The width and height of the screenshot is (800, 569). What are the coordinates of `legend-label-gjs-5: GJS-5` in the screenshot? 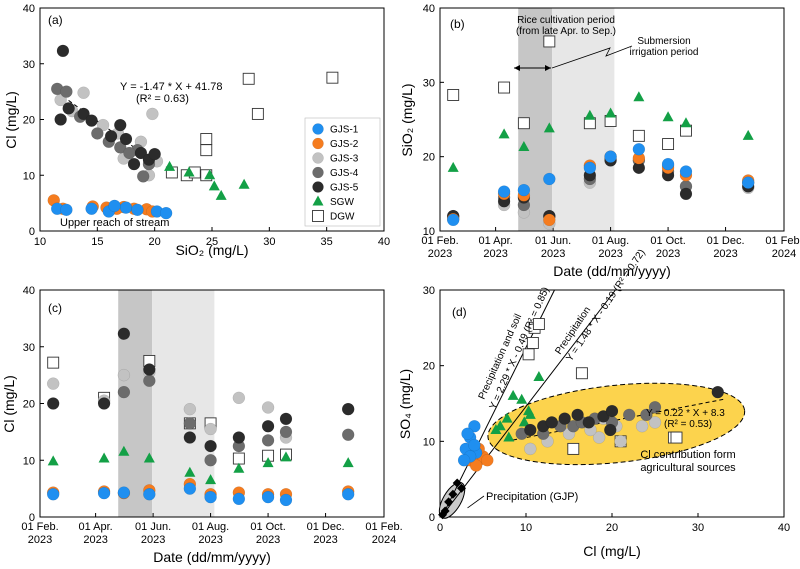 It's located at (344, 188).